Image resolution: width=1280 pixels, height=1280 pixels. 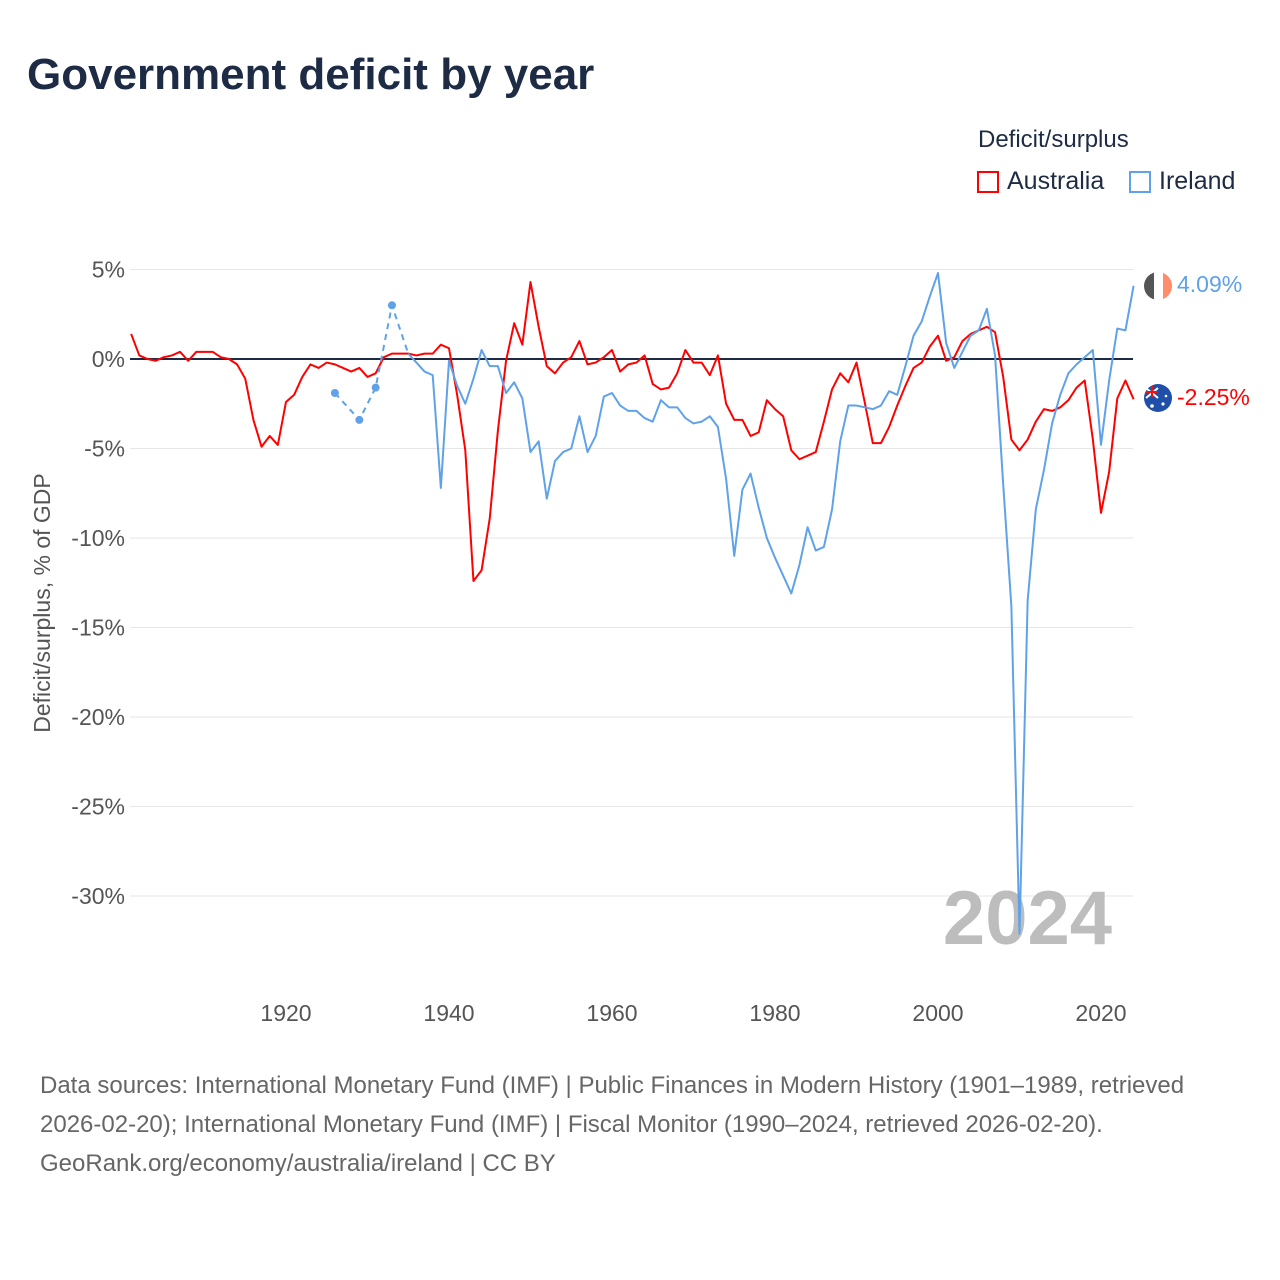 I want to click on australia-end-label: -2.25%, so click(x=1213, y=397).